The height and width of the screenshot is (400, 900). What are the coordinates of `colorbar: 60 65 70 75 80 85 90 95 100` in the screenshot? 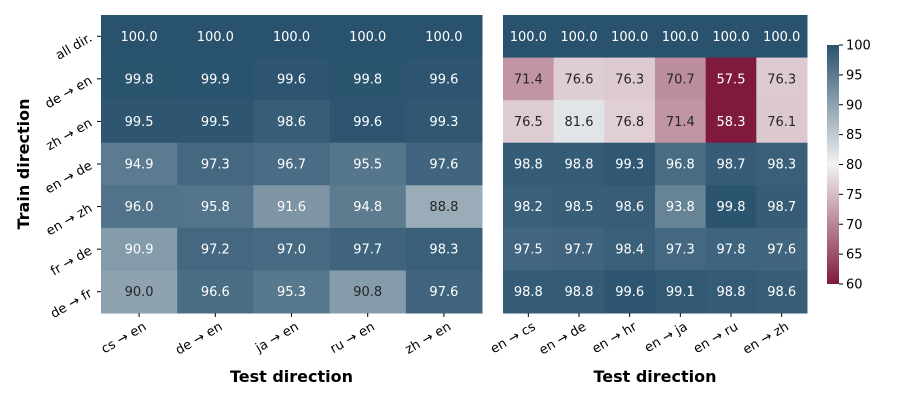 It's located at (849, 166).